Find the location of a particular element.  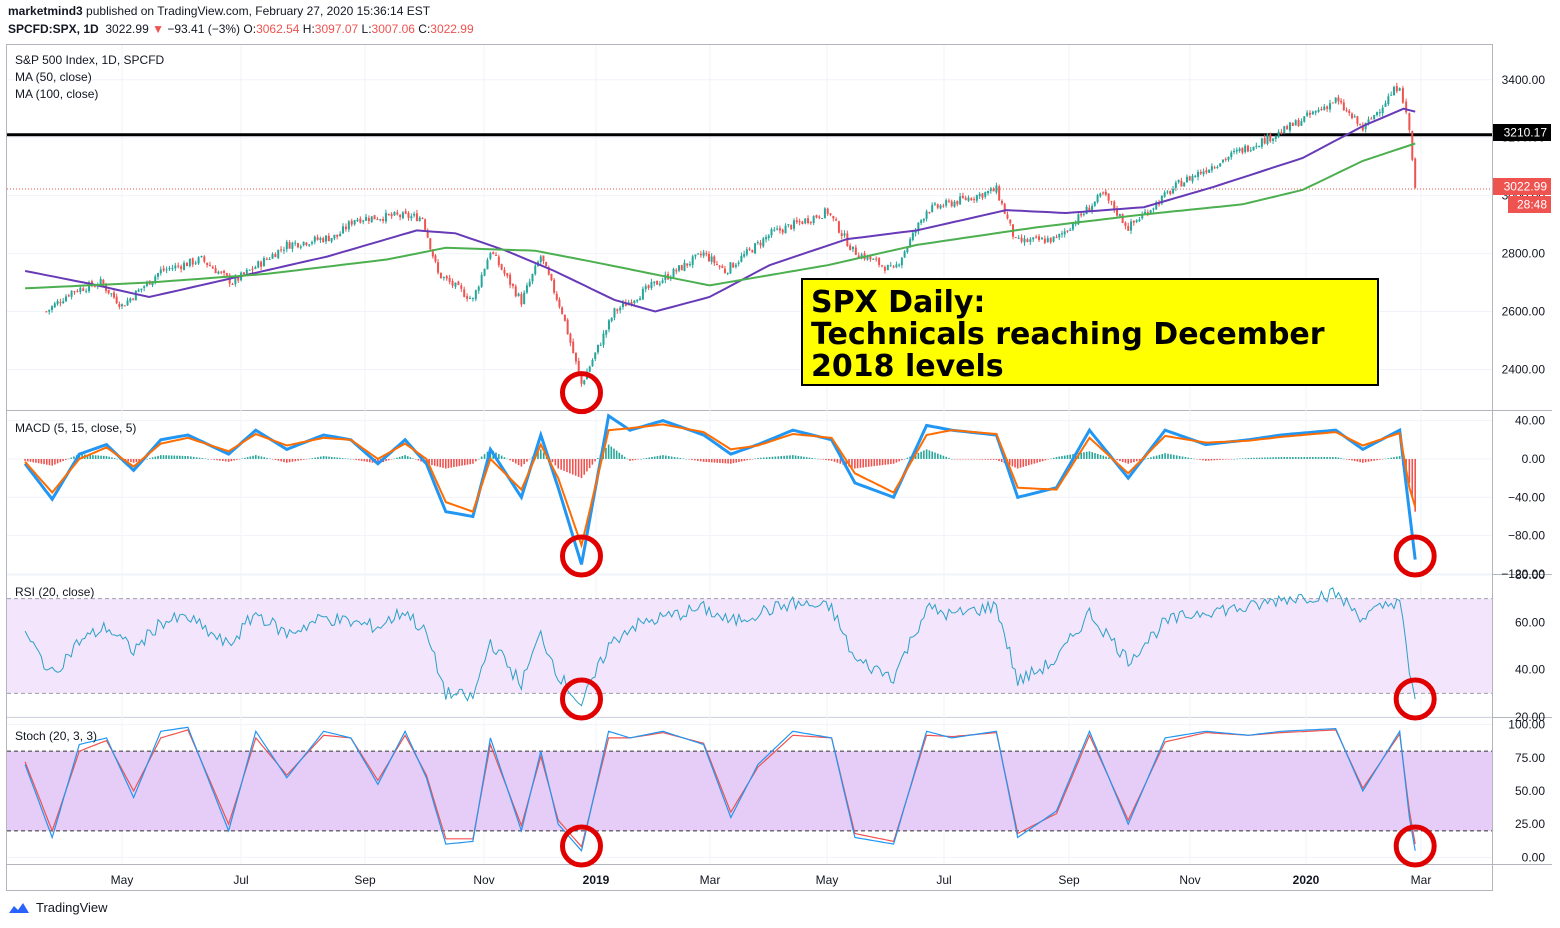

rsi-pane is located at coordinates (720, 647).